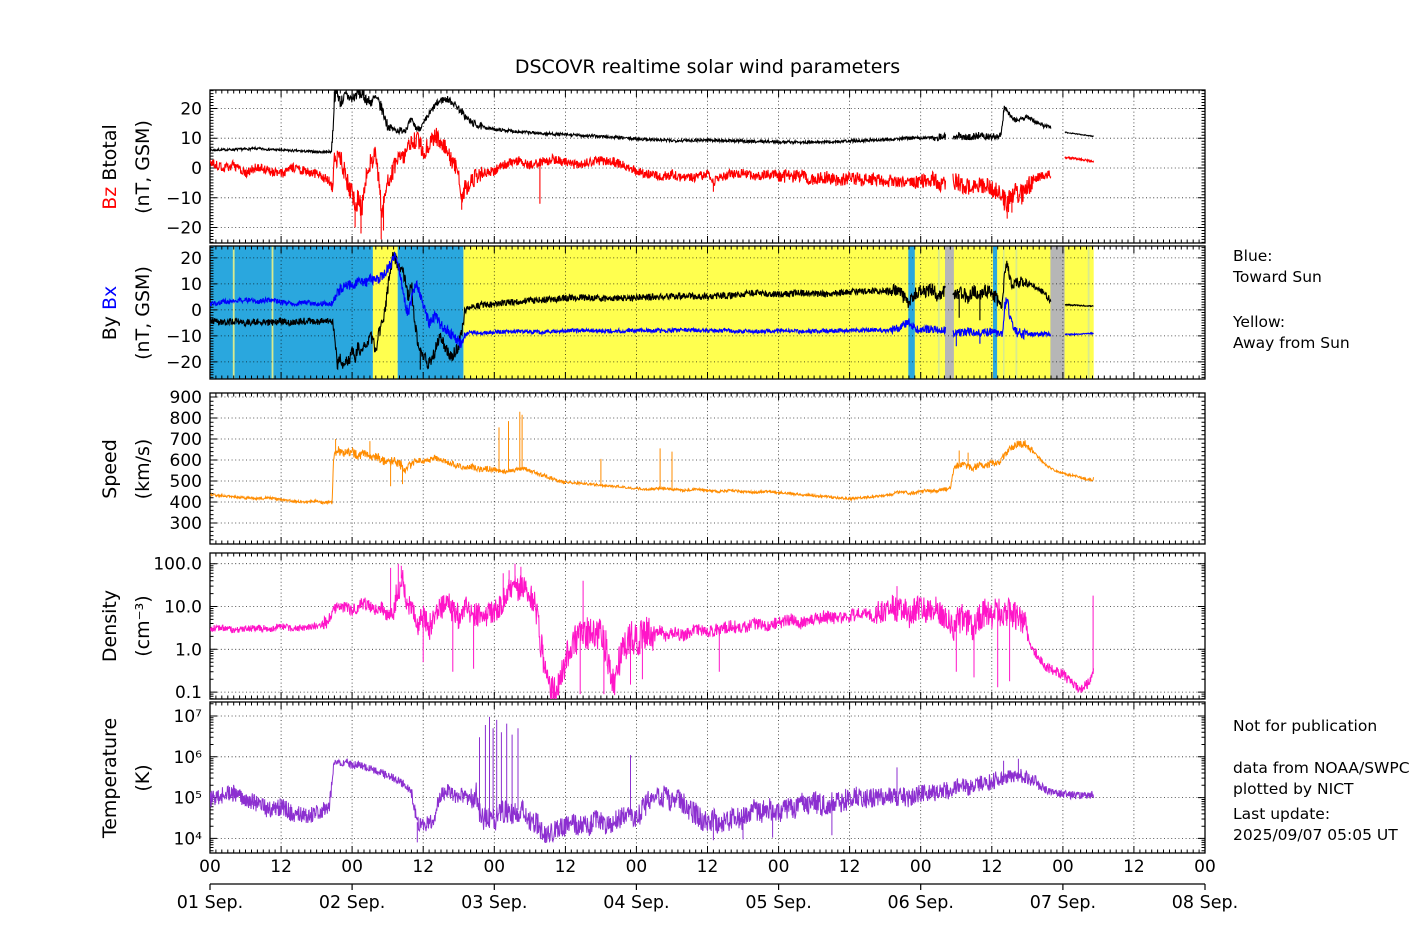 The height and width of the screenshot is (944, 1417). I want to click on y-axis-label-btotal-bz: Bz Btotal (nT, GSM), so click(127, 167).